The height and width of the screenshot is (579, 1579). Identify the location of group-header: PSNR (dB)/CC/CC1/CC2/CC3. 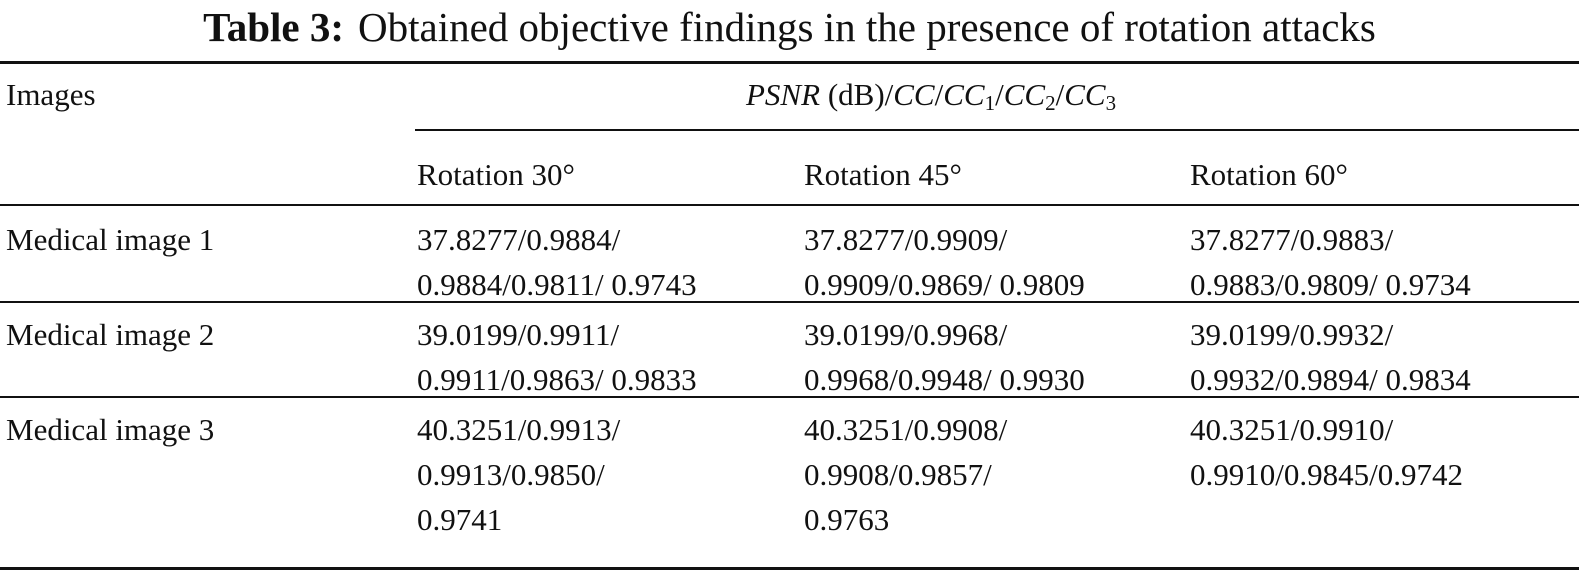
(931, 96).